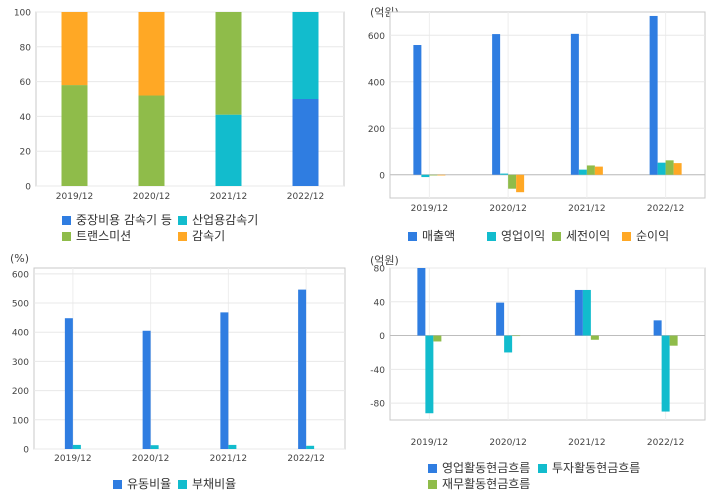  I want to click on plot-frame, so click(547, 344).